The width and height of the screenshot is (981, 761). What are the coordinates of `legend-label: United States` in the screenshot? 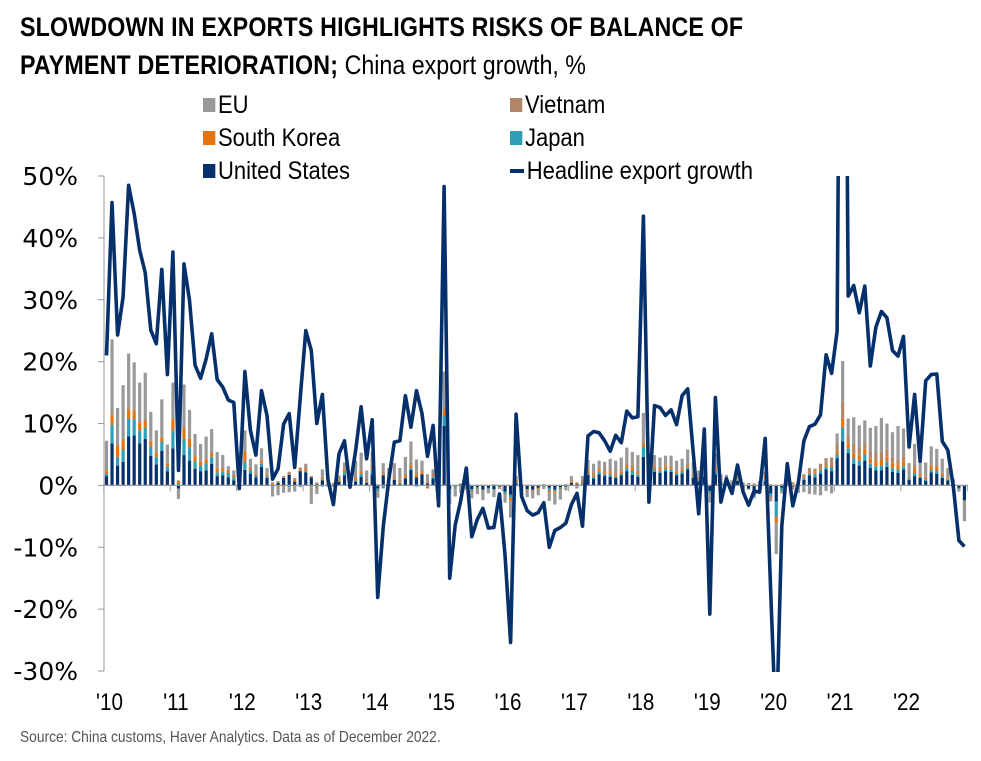 It's located at (284, 170).